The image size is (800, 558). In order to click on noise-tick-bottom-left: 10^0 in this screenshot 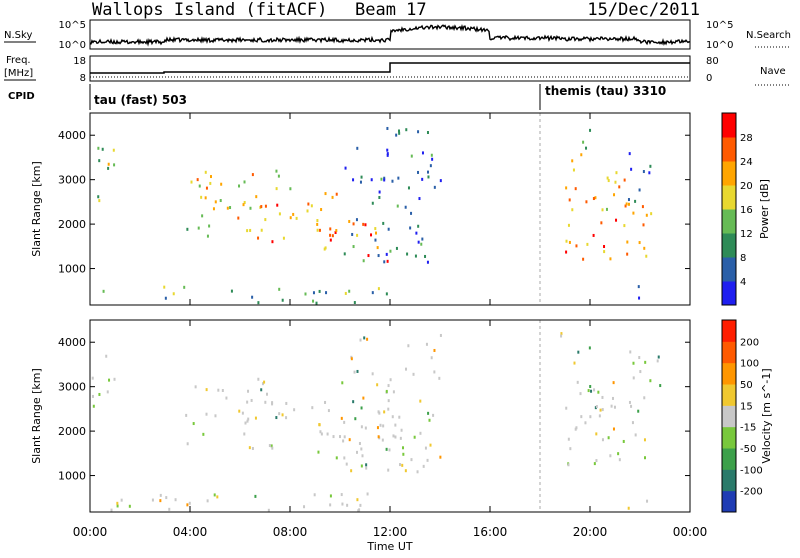, I will do `click(72, 45)`.